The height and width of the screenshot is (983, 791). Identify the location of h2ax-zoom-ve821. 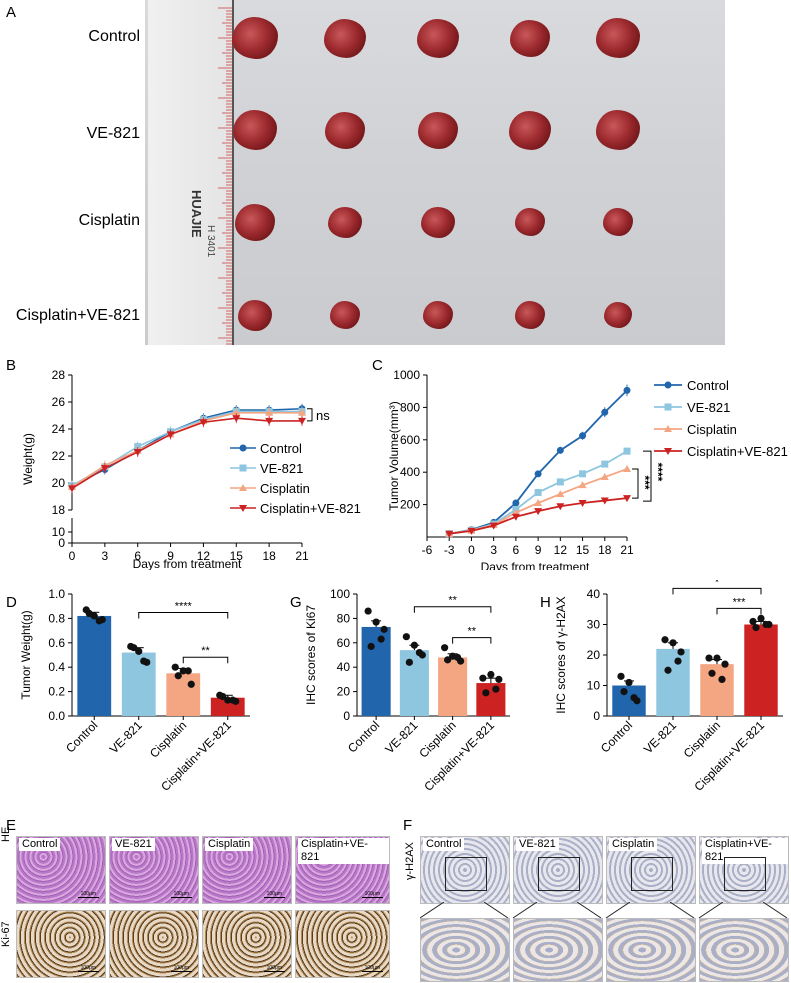
(558, 950).